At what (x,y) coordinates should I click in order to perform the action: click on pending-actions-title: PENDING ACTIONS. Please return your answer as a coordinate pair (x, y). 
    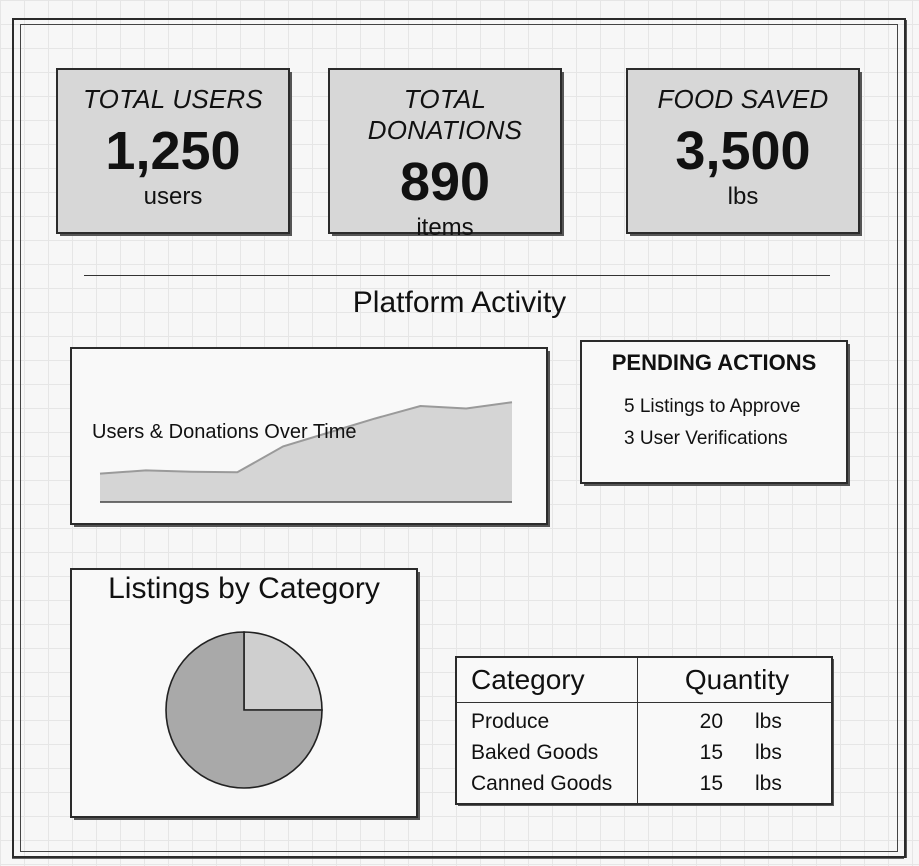
    Looking at the image, I should click on (714, 362).